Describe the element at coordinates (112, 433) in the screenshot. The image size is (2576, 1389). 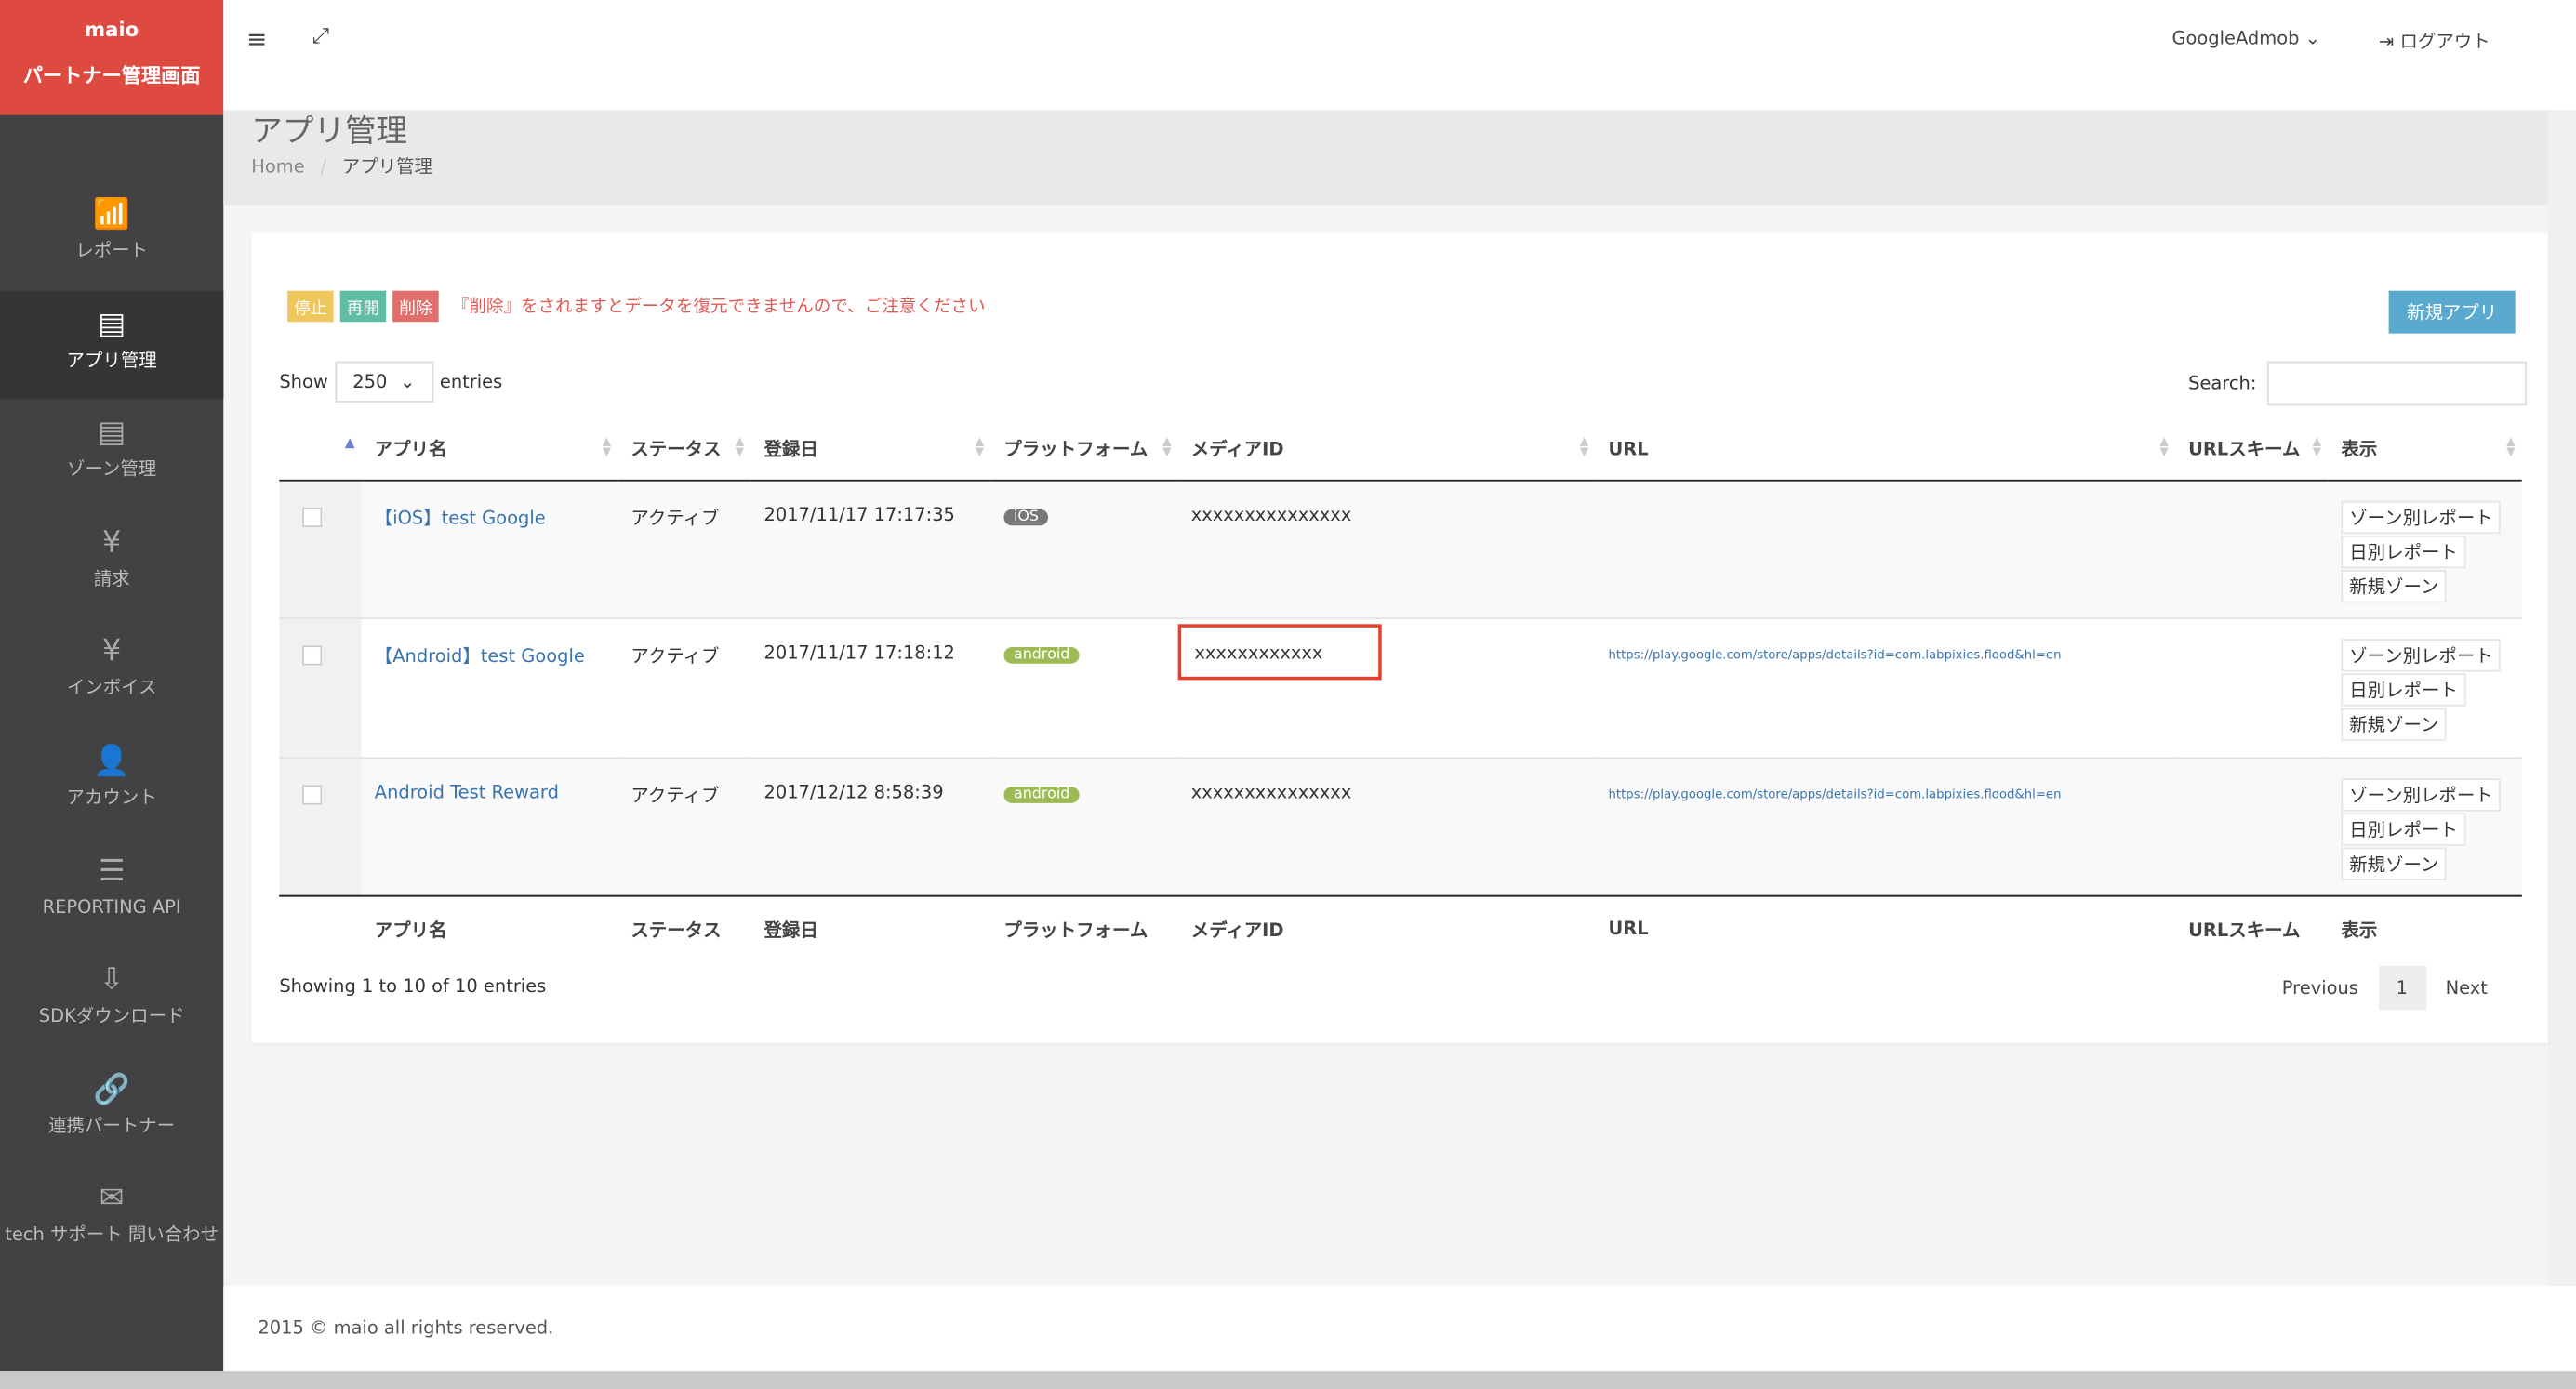
I see `list-document-icon: ▤` at that location.